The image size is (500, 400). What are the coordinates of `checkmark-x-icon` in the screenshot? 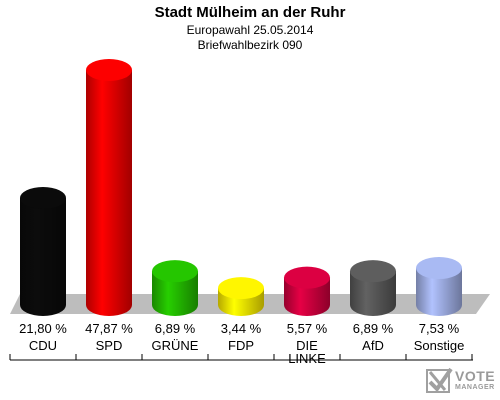 It's located at (439, 380).